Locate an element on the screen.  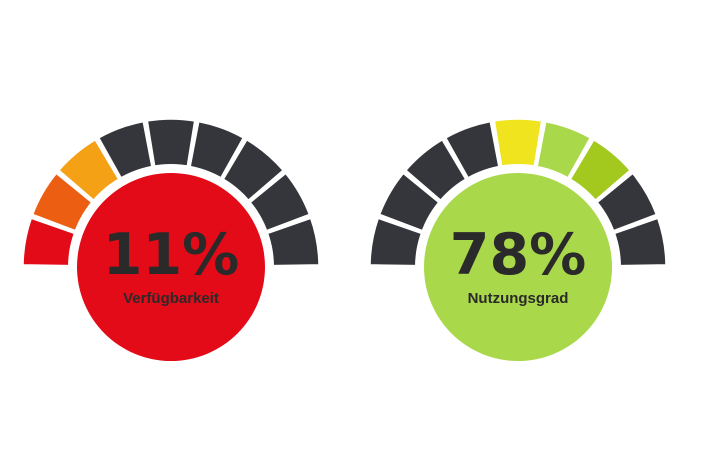
gauge-label-text: Nutzungsgrad is located at coordinates (518, 298).